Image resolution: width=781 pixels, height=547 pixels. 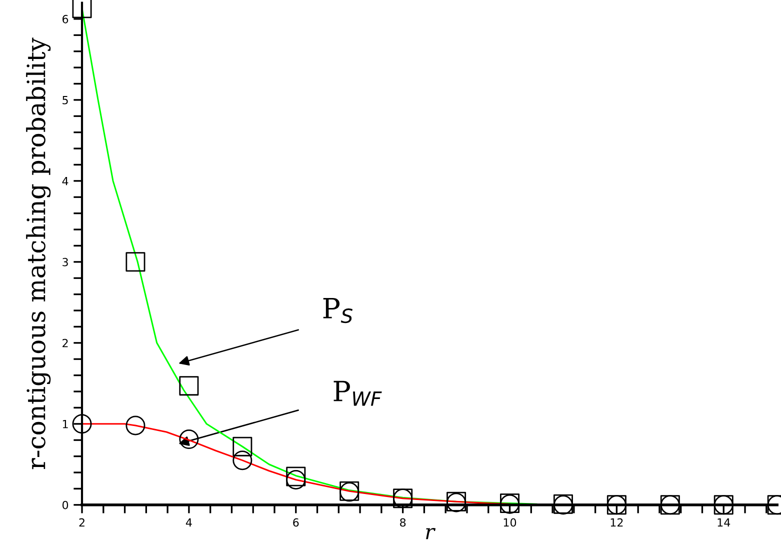 What do you see at coordinates (337, 311) in the screenshot?
I see `annotation: P$_{S}$` at bounding box center [337, 311].